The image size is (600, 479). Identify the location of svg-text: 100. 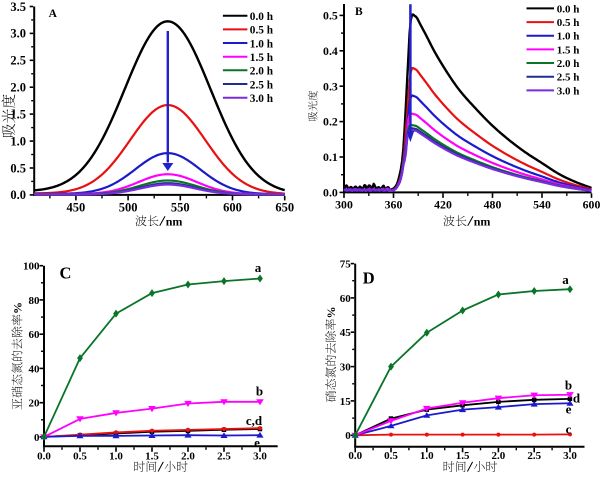
(31, 267).